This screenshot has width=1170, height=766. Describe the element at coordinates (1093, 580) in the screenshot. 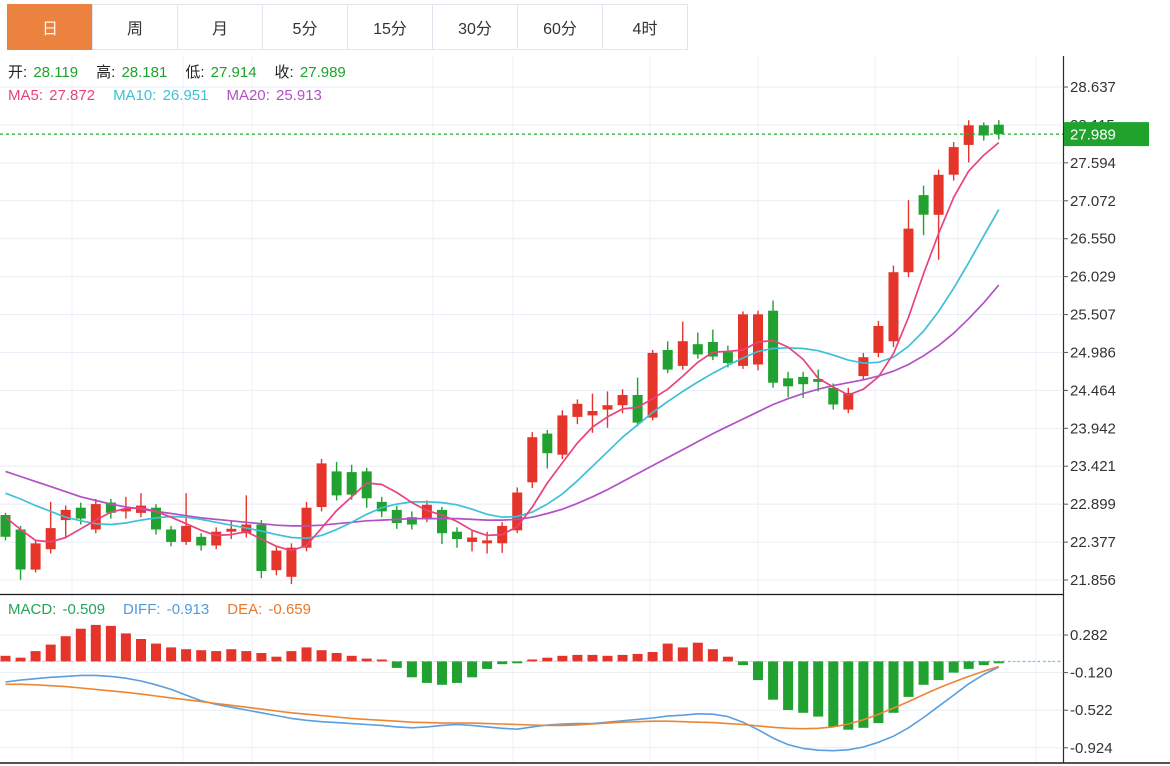

I see `axis-tick-label: 21.856` at that location.